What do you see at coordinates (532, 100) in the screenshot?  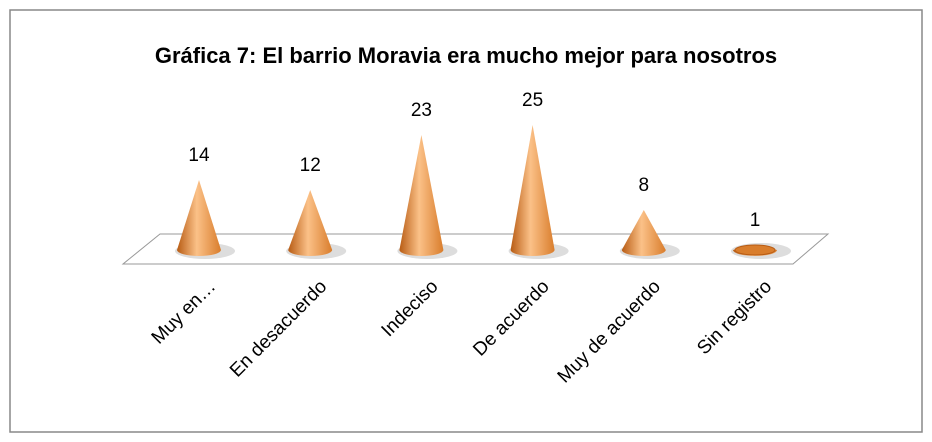 I see `data-label: 25` at bounding box center [532, 100].